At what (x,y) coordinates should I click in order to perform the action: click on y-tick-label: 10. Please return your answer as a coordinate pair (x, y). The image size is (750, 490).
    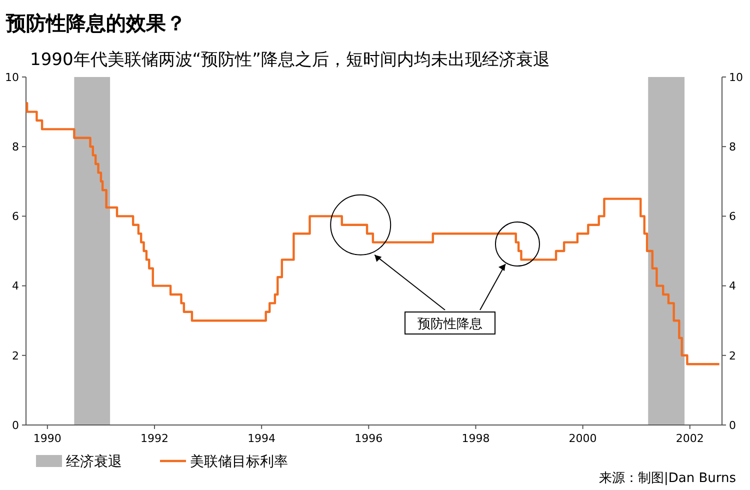
    Looking at the image, I should click on (12, 77).